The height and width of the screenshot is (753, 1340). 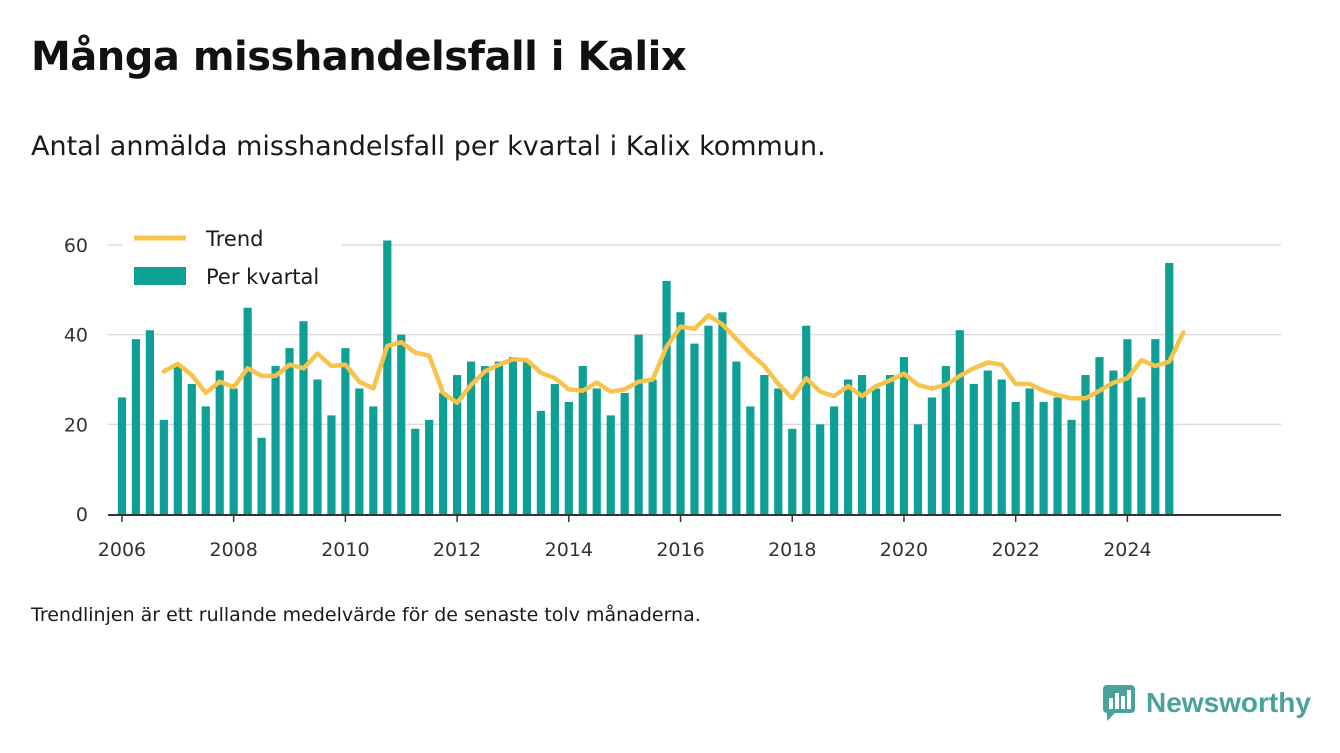 What do you see at coordinates (160, 276) in the screenshot?
I see `legend-bar-swatch` at bounding box center [160, 276].